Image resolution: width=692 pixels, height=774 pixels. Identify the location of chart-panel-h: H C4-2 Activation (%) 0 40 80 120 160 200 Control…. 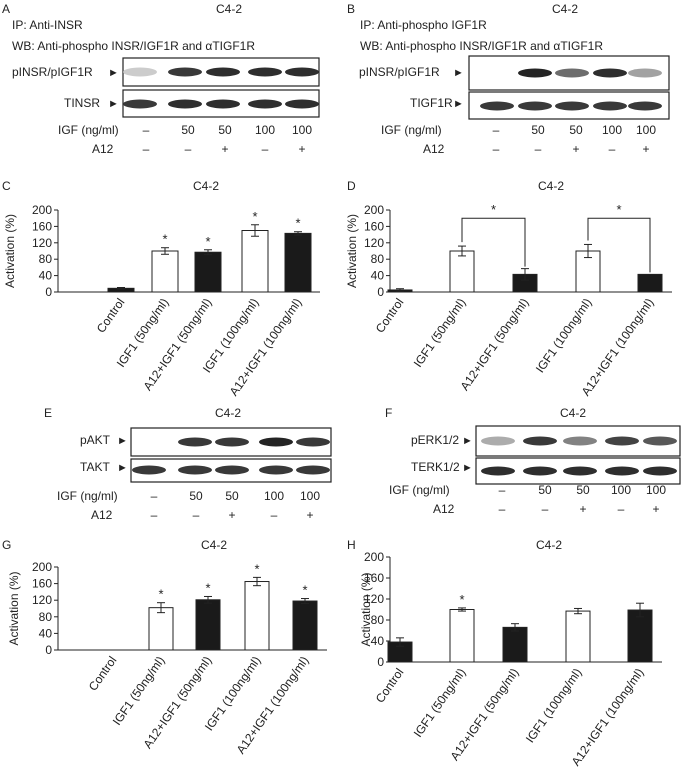
(504, 653).